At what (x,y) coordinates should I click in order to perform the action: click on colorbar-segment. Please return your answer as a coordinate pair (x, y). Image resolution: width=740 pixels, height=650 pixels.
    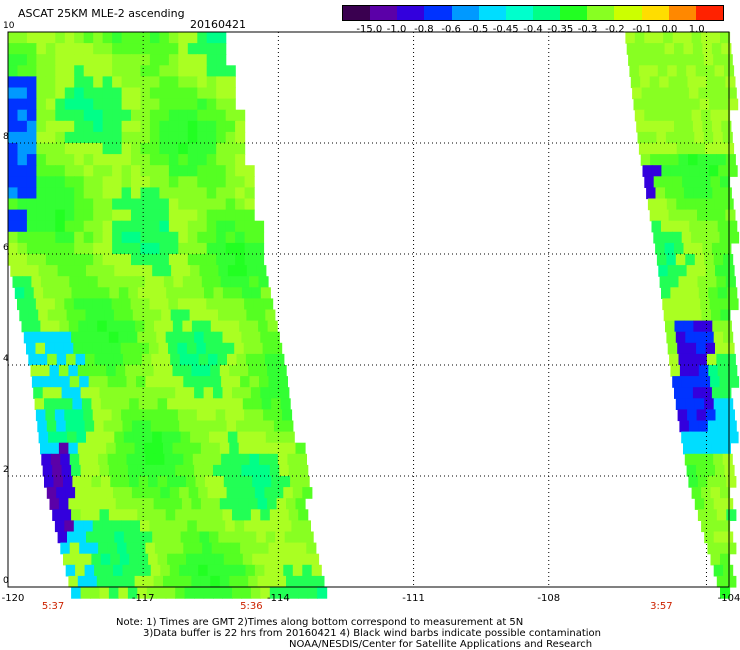
    Looking at the image, I should click on (357, 13).